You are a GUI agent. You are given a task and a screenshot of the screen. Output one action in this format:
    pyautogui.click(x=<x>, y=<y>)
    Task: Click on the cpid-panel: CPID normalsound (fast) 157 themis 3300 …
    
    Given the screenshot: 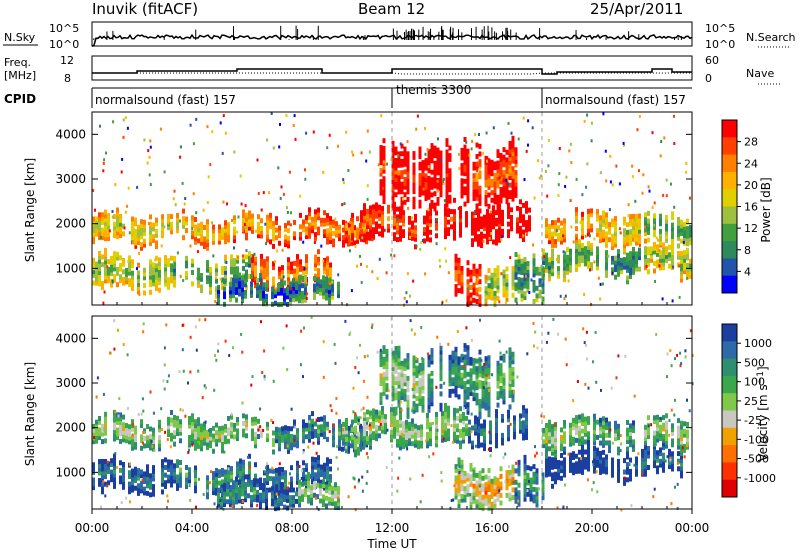 What is the action you would take?
    pyautogui.click(x=348, y=95)
    